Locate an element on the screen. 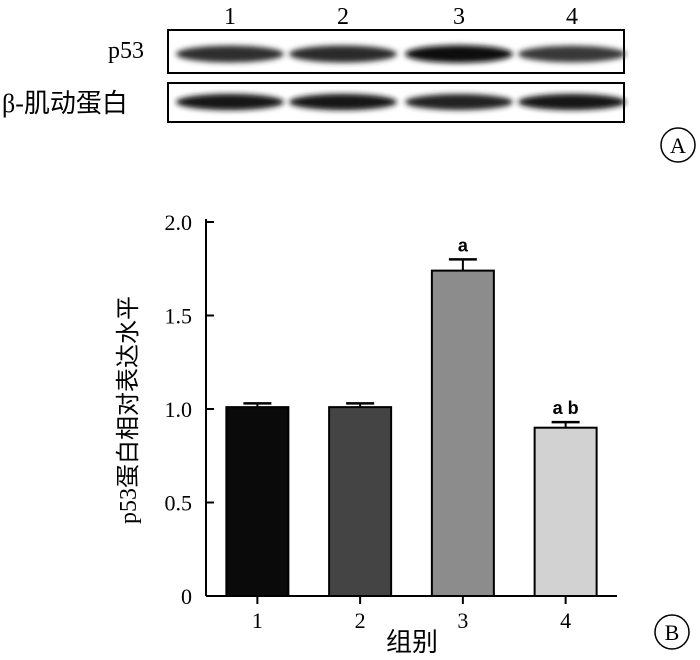 This screenshot has height=660, width=700. significance-labels: a a b is located at coordinates (518, 326).